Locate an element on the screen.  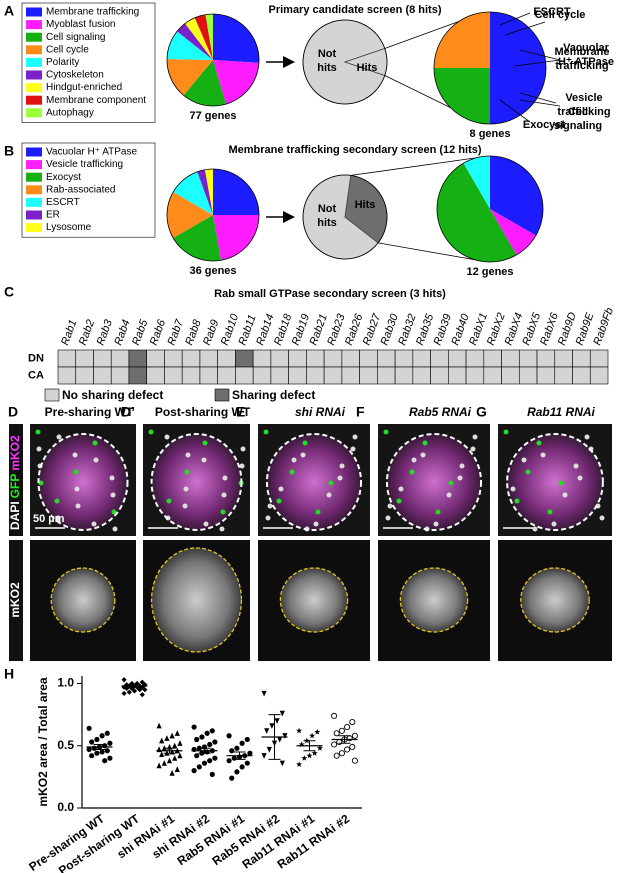
label: H⁺ ATPase is located at coordinates (586, 62).